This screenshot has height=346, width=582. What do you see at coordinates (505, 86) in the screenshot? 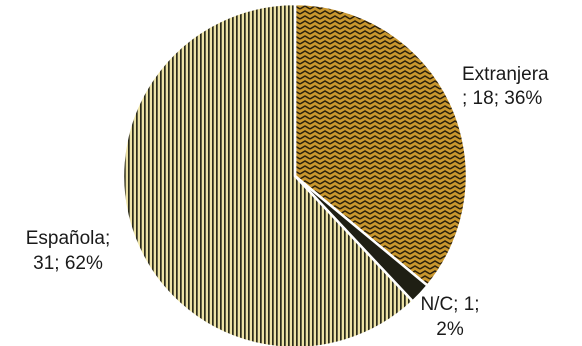
I see `data-label-extranjera: Extranjera; 18; 36%` at bounding box center [505, 86].